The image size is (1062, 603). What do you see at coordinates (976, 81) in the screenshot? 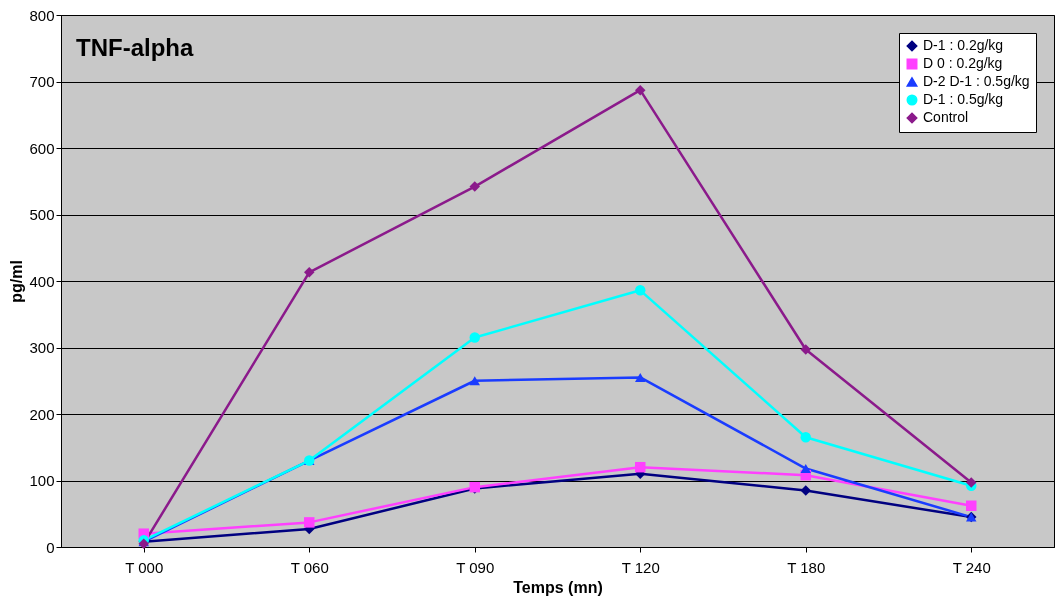
I see `legend-label: D-2 D-1 : 0.5g/kg` at bounding box center [976, 81].